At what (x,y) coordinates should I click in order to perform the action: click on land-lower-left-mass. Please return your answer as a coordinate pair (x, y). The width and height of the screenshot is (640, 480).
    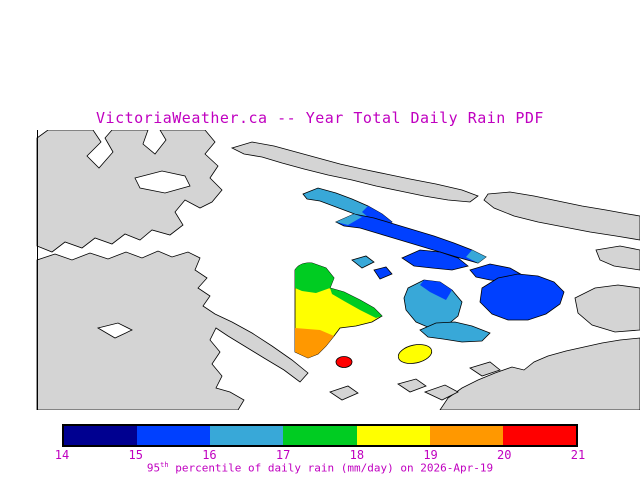
    Looking at the image, I should click on (172, 330).